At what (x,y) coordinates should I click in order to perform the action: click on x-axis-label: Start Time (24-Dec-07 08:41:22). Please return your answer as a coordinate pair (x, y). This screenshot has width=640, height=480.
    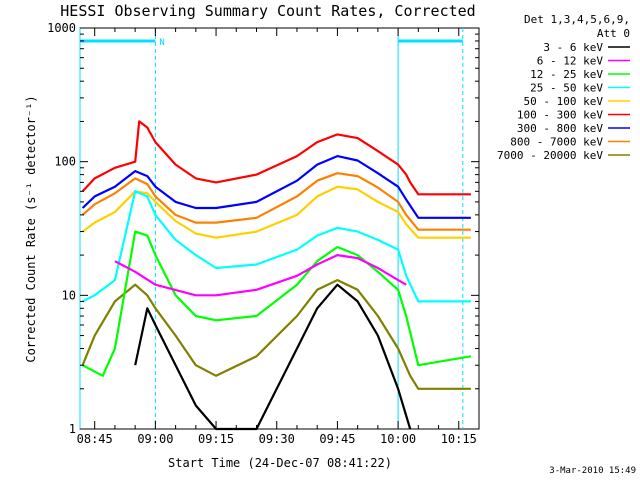
    Looking at the image, I should click on (280, 463).